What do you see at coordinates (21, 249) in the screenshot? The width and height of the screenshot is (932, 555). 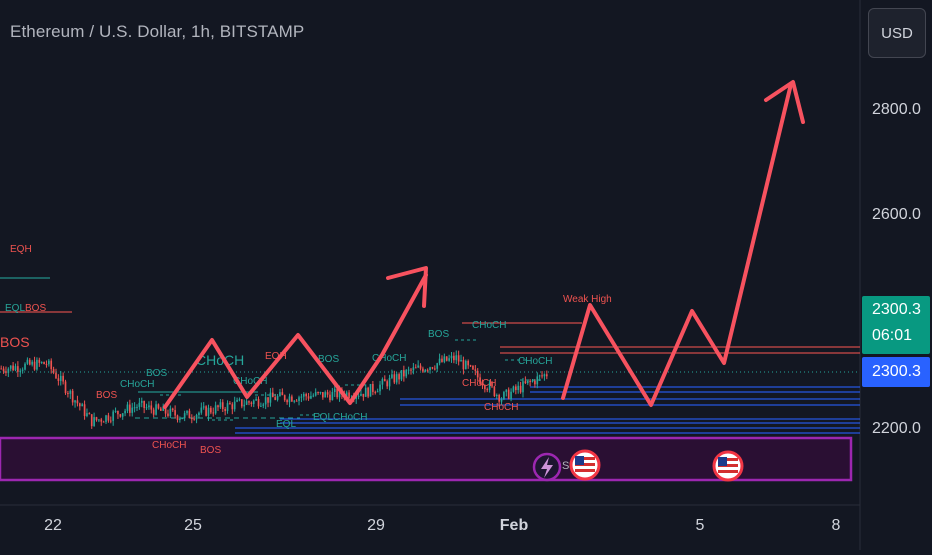 I see `structure-label: EQH` at bounding box center [21, 249].